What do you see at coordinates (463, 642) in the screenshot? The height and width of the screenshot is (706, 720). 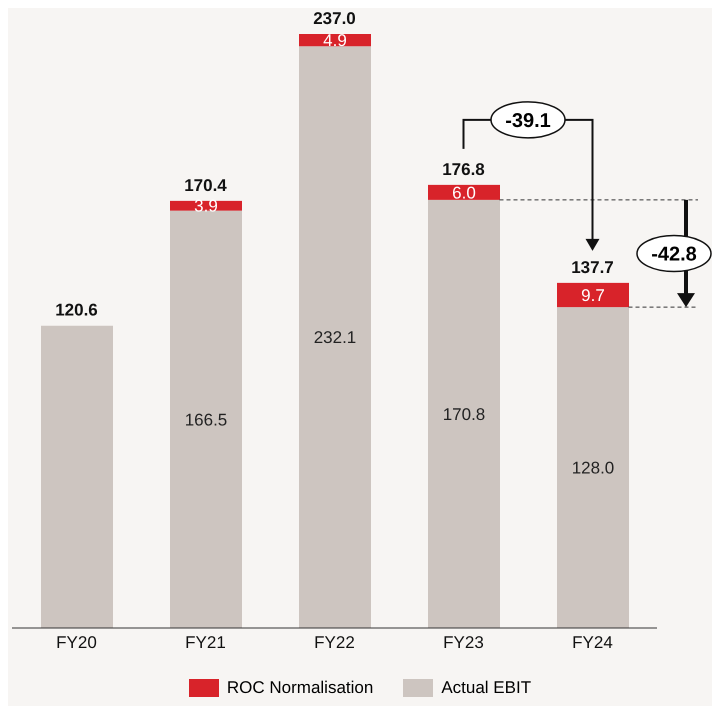 I see `x-tick-label: FY23` at bounding box center [463, 642].